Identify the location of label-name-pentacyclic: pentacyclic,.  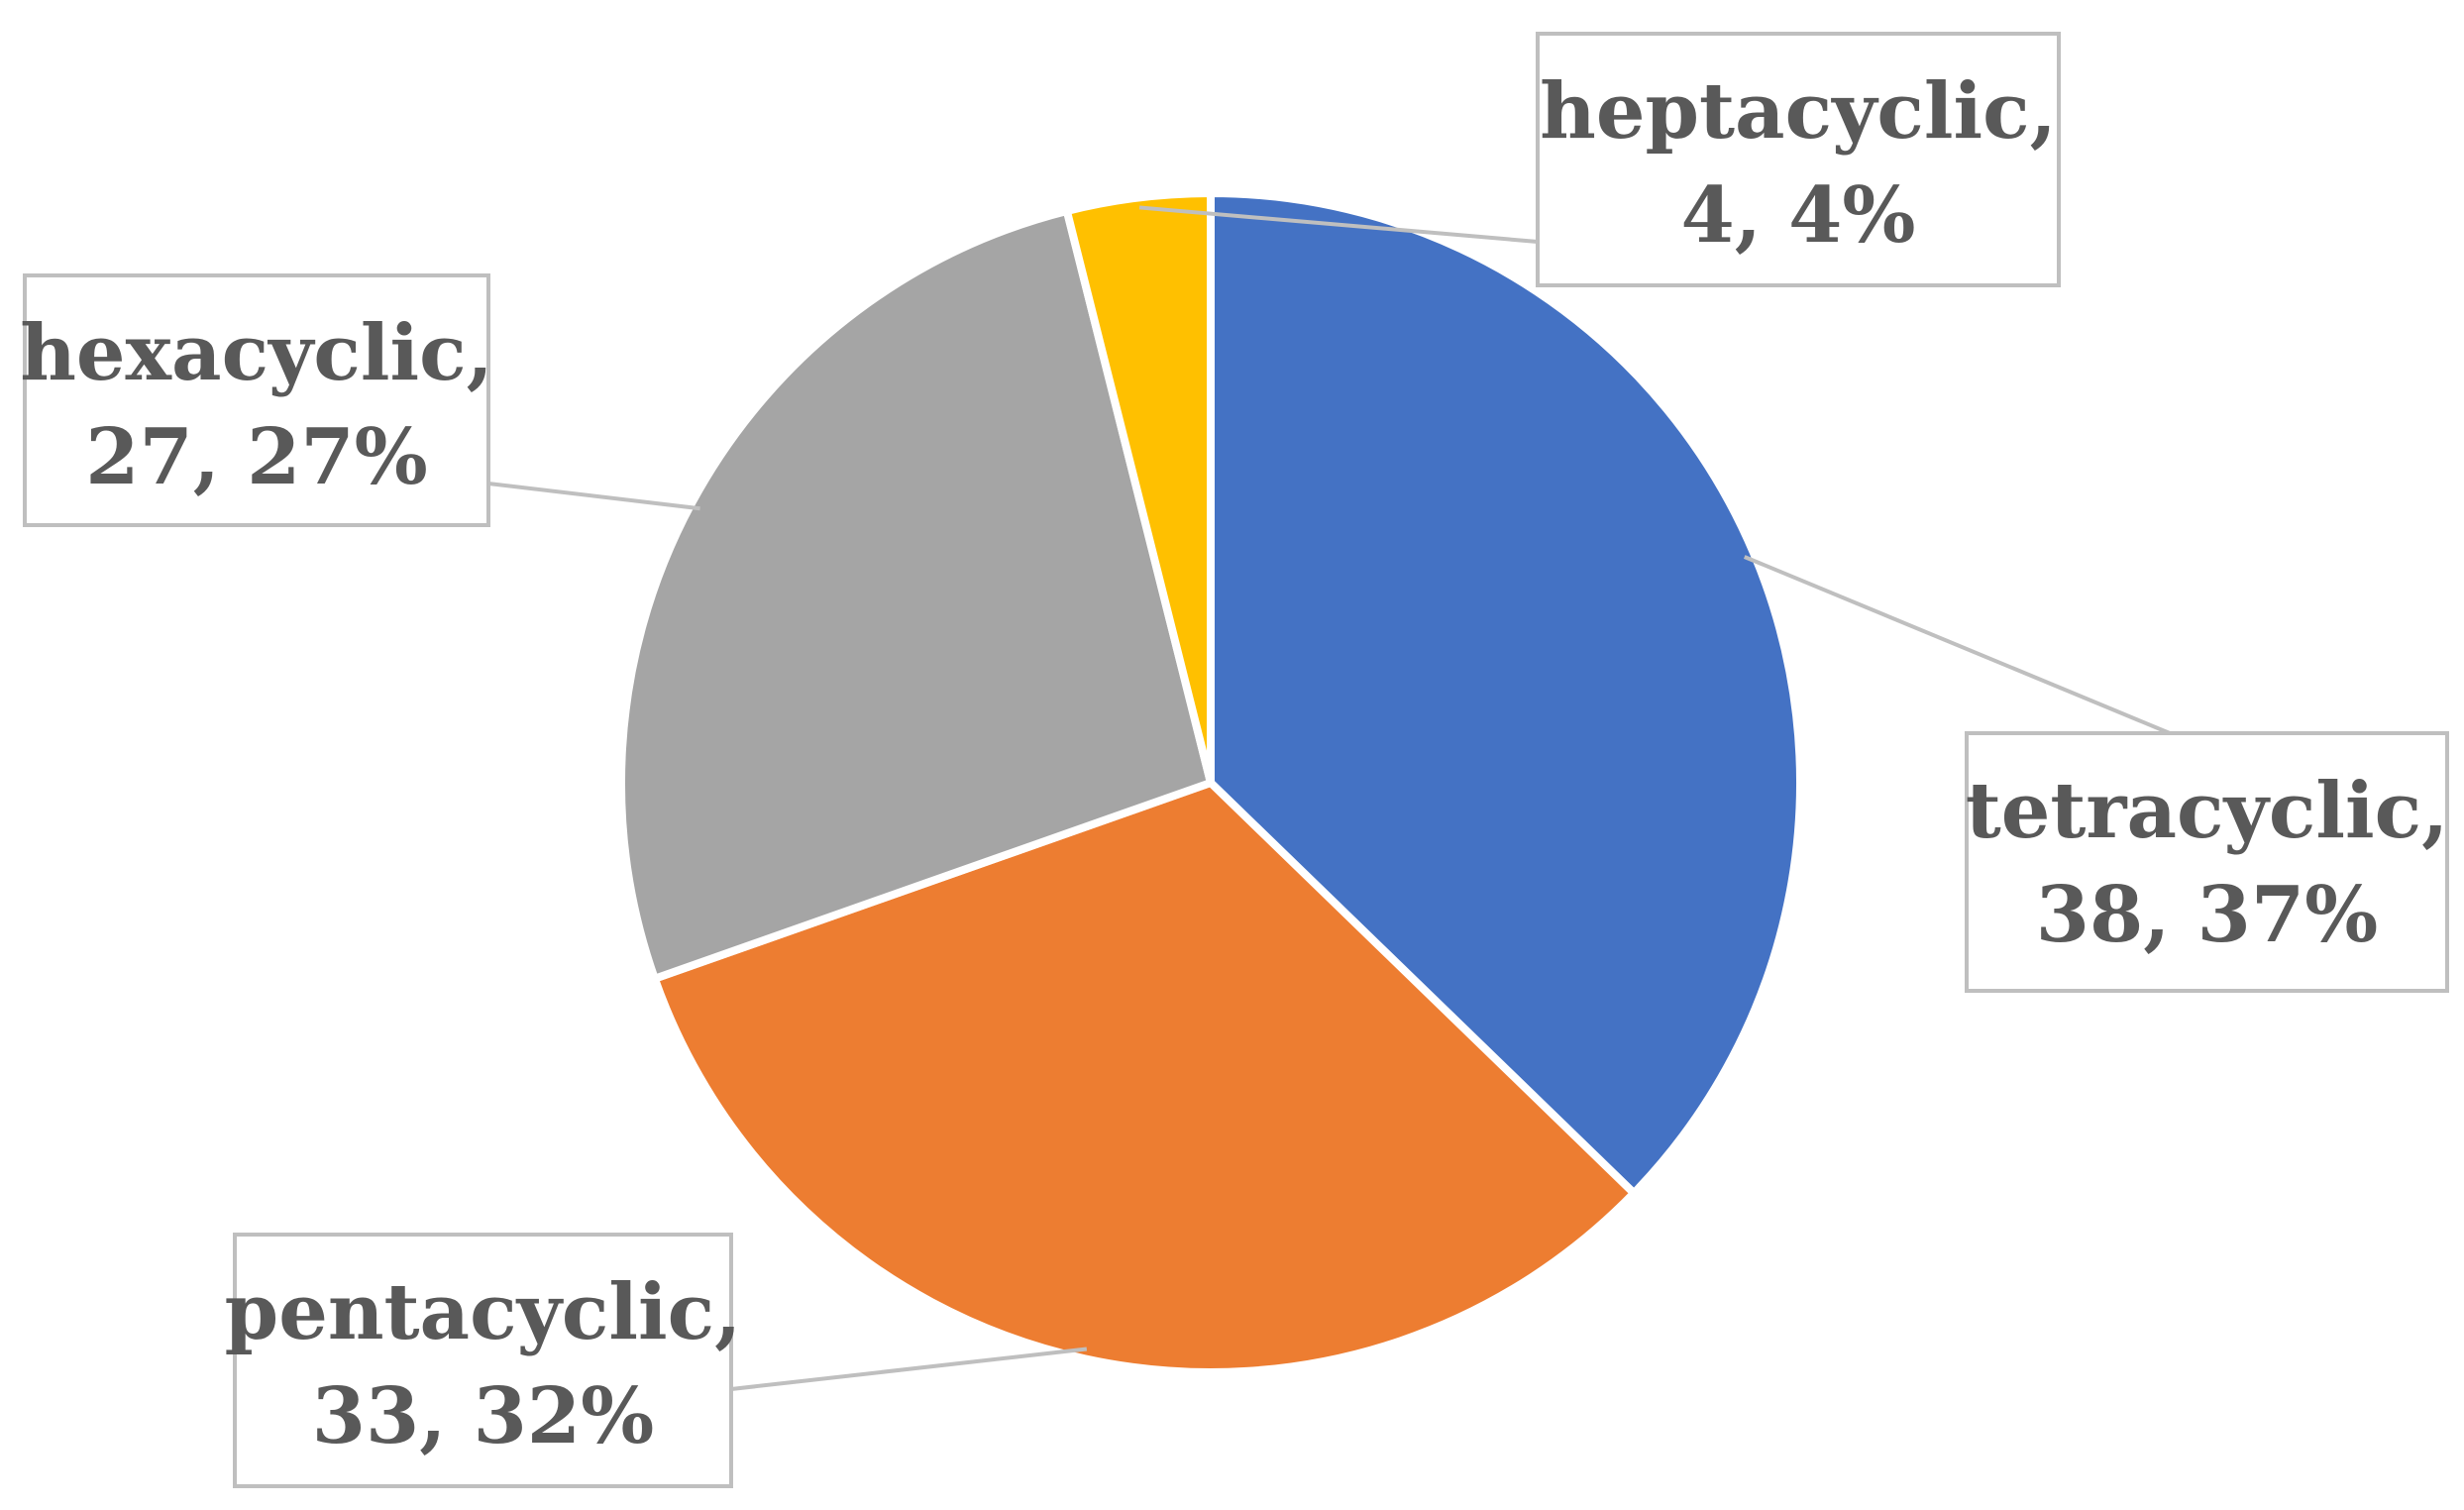
(483, 1312).